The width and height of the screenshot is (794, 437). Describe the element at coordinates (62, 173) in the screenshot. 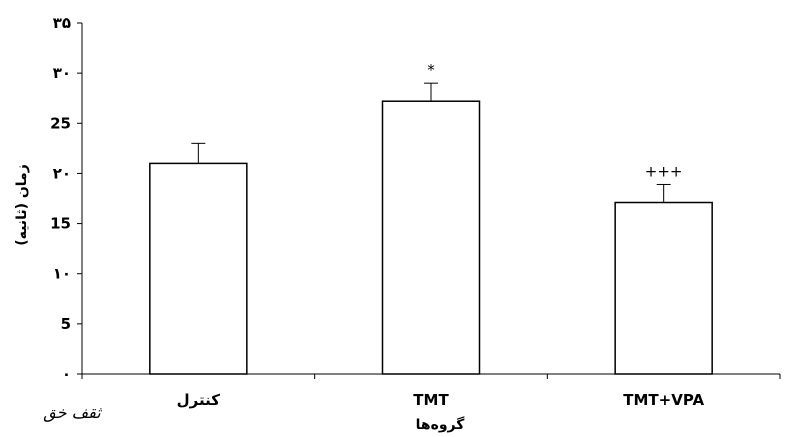

I see `y-tick-label: ۲۰` at that location.